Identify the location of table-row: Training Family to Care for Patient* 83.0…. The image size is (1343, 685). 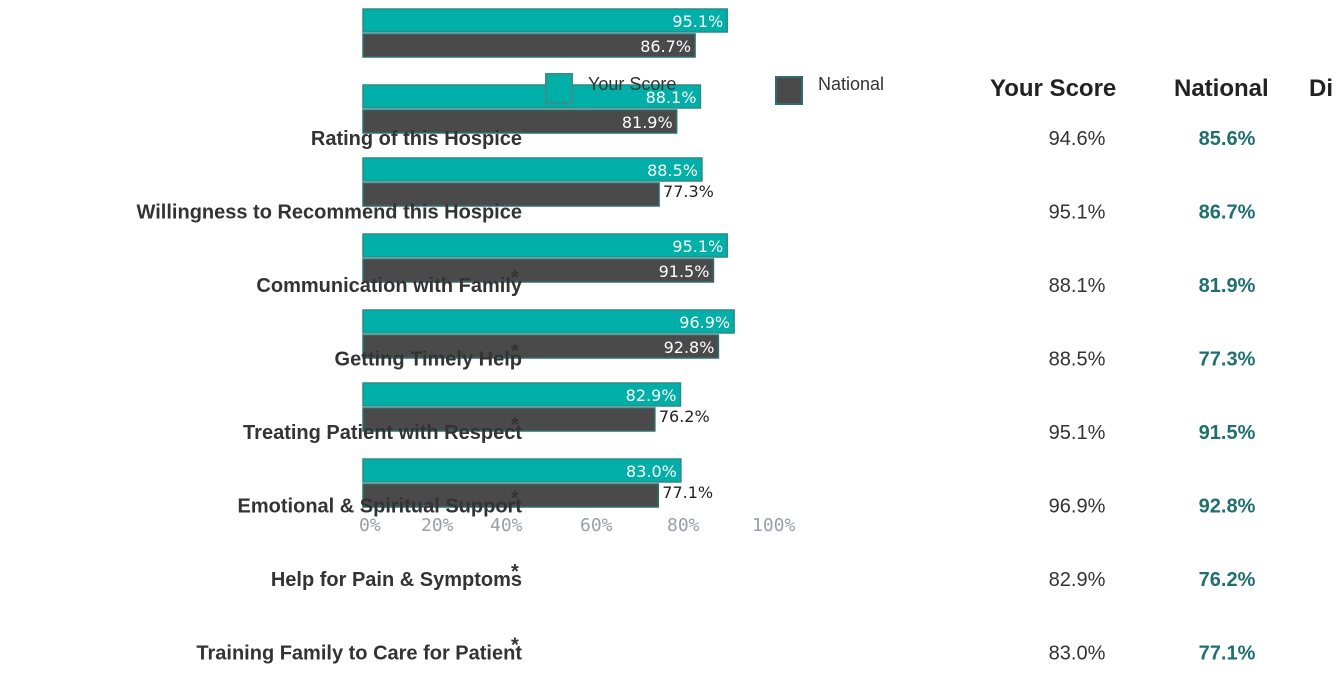
(725, 650).